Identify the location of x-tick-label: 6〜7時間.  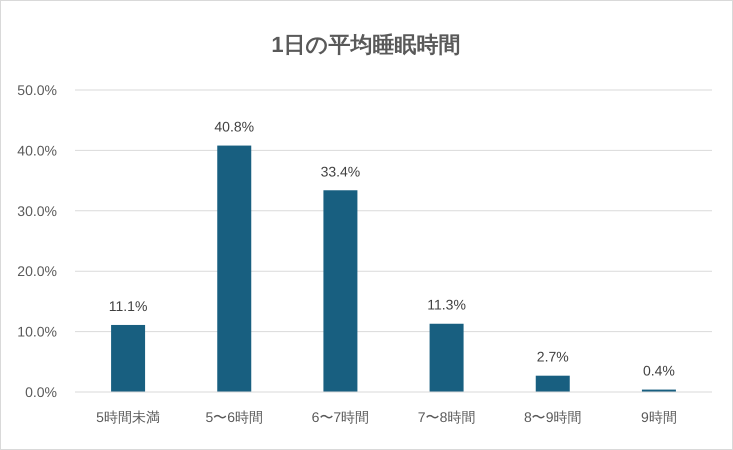
(341, 417).